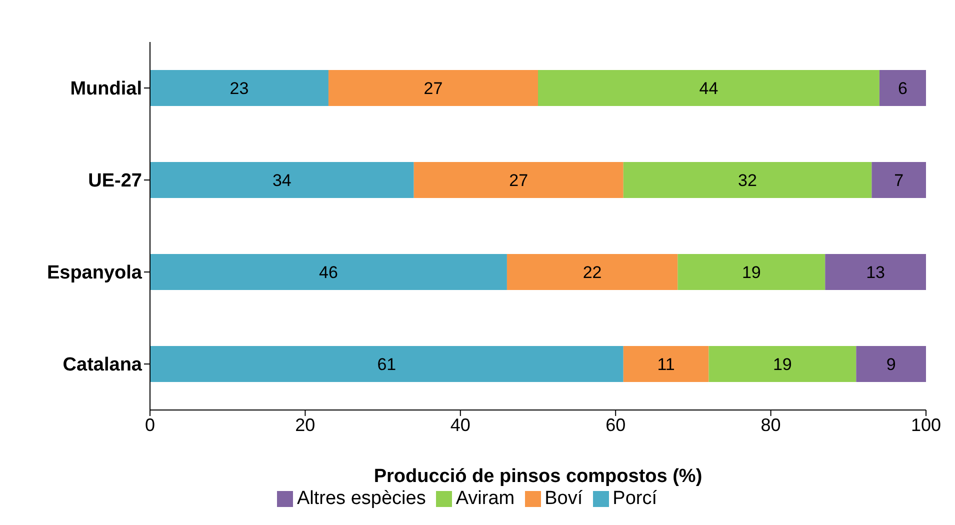  Describe the element at coordinates (460, 424) in the screenshot. I see `x-tick-label: 40` at that location.